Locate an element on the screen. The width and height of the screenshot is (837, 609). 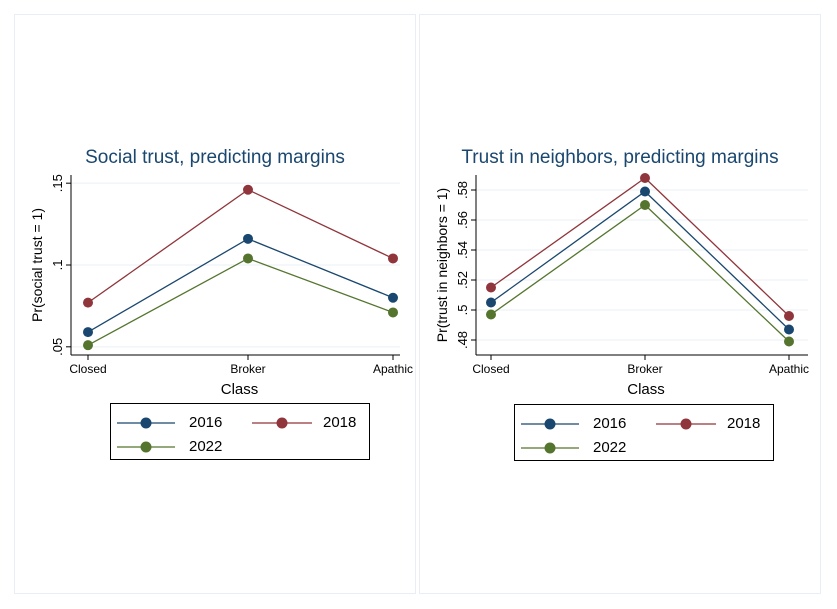
y-tick-label: .05 is located at coordinates (57, 347).